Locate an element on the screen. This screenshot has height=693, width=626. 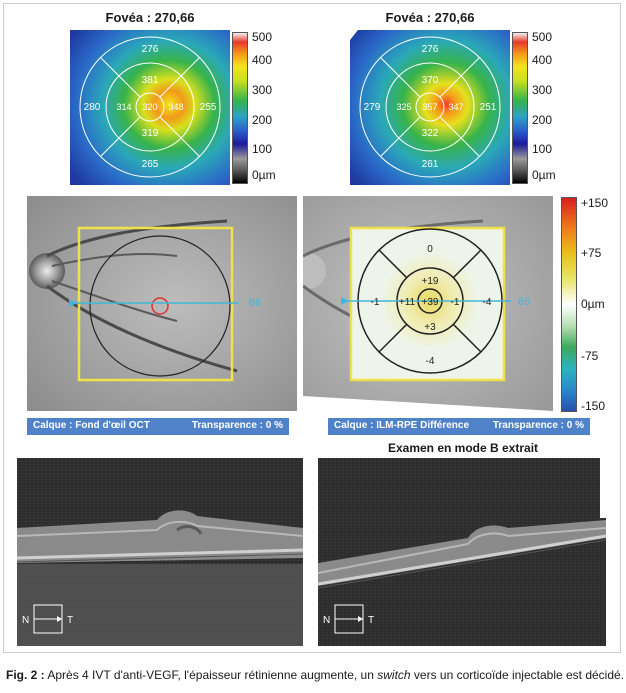
map-right-inner-right: 347 is located at coordinates (455, 107).